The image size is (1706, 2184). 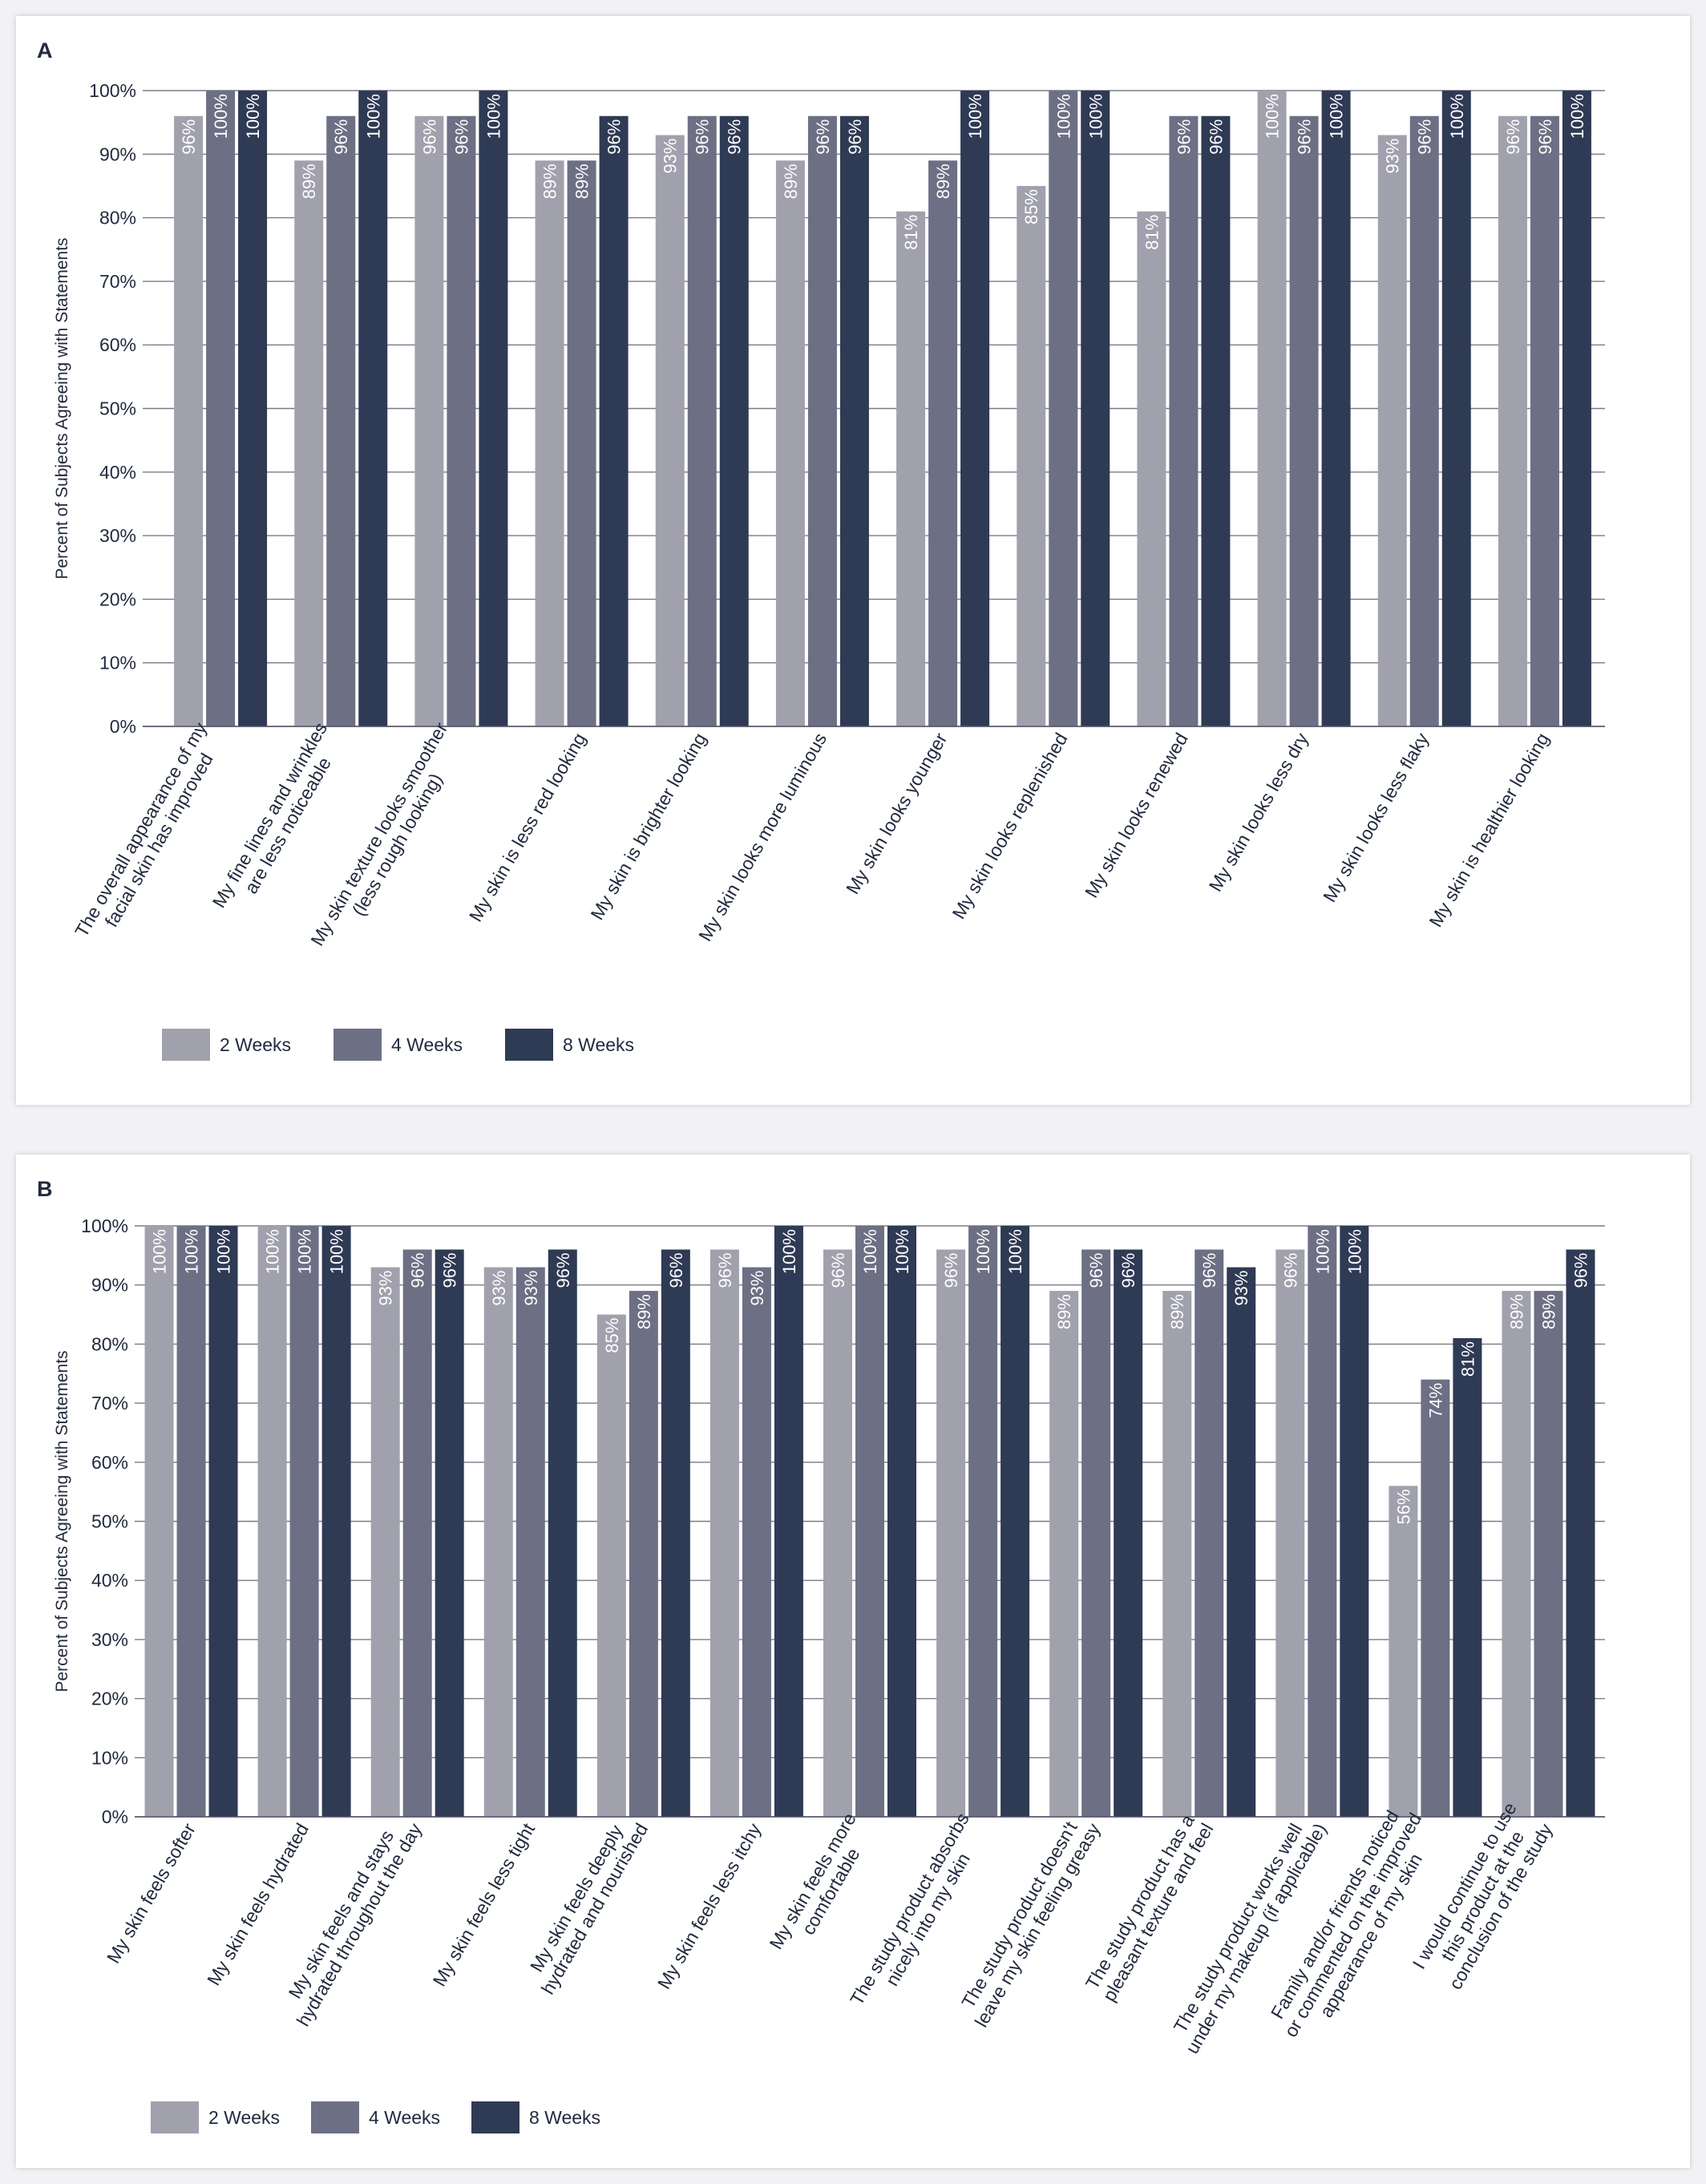 I want to click on x-category-label-line: My skin is brighter looking, so click(x=648, y=827).